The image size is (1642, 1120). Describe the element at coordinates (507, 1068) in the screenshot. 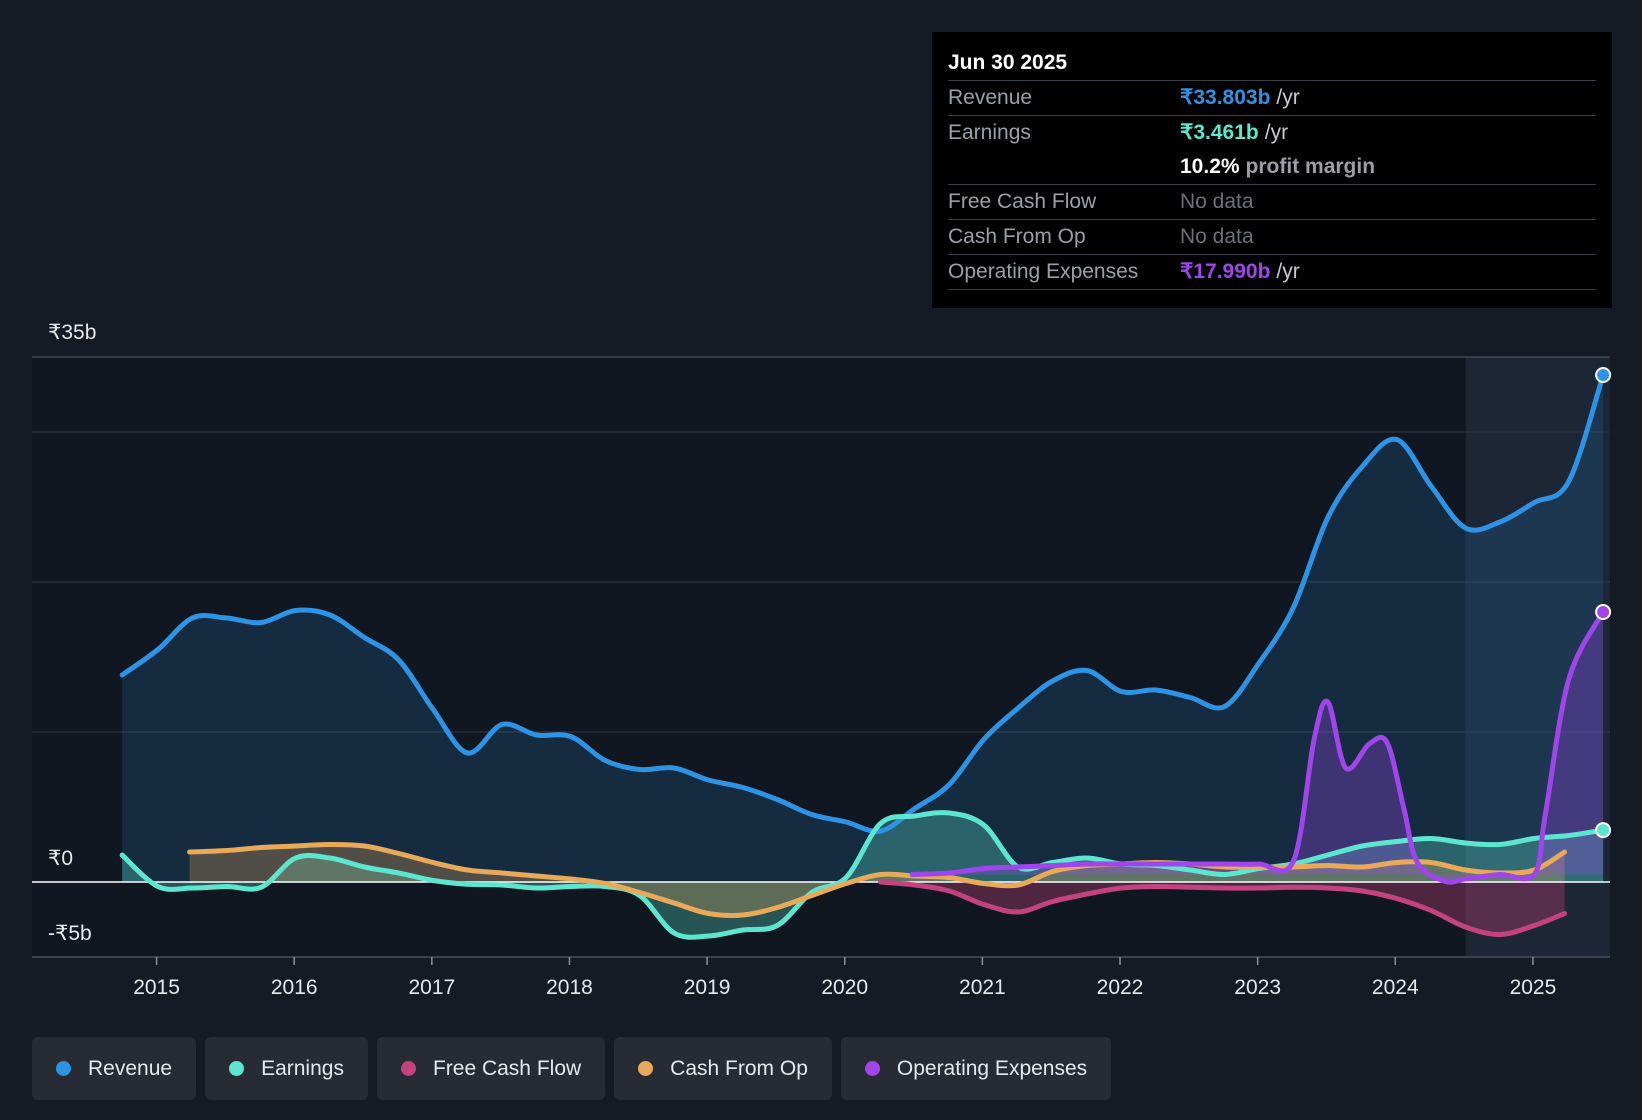

I see `legend-label: Free Cash Flow` at that location.